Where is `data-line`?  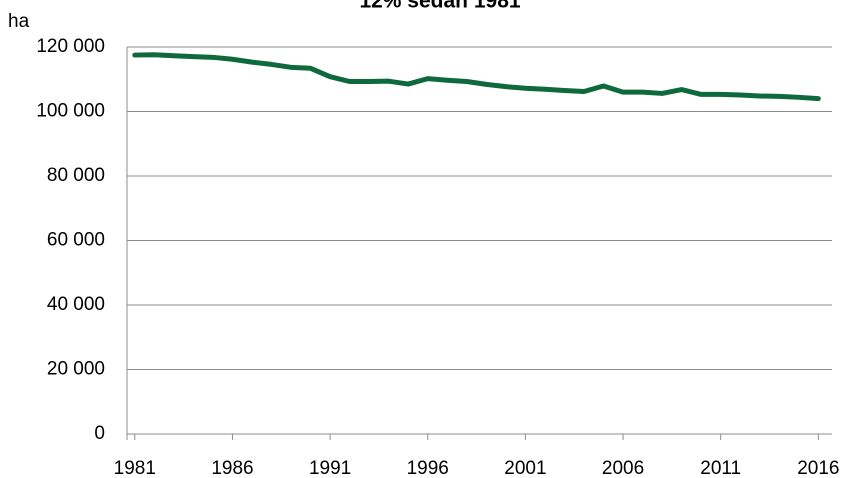
data-line is located at coordinates (476, 77).